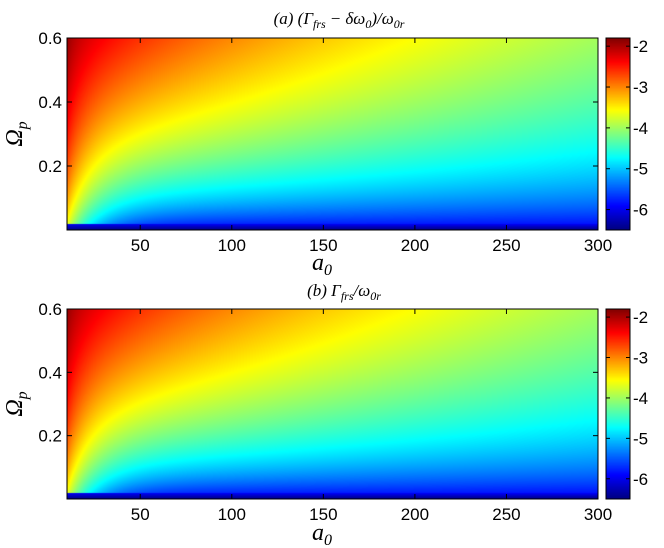 Image resolution: width=664 pixels, height=548 pixels. I want to click on panel-a-colorbar-tick-label: -5, so click(640, 169).